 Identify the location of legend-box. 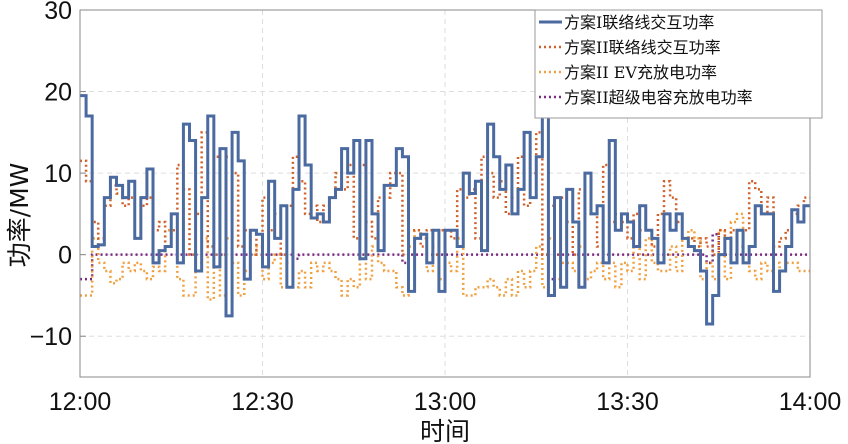
(678, 64).